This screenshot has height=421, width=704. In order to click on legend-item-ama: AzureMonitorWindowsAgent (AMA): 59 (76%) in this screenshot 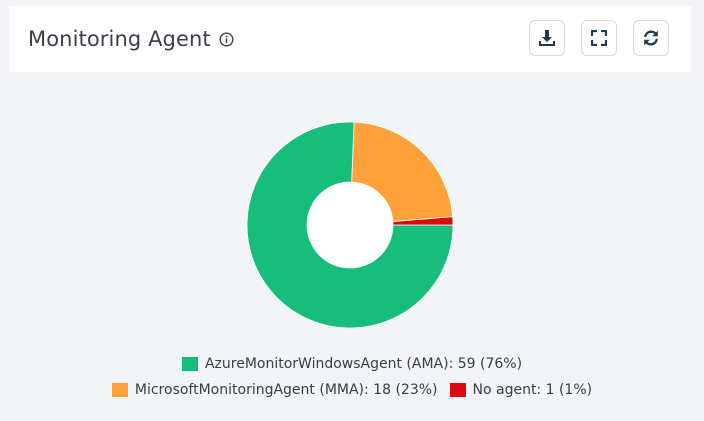, I will do `click(352, 364)`.